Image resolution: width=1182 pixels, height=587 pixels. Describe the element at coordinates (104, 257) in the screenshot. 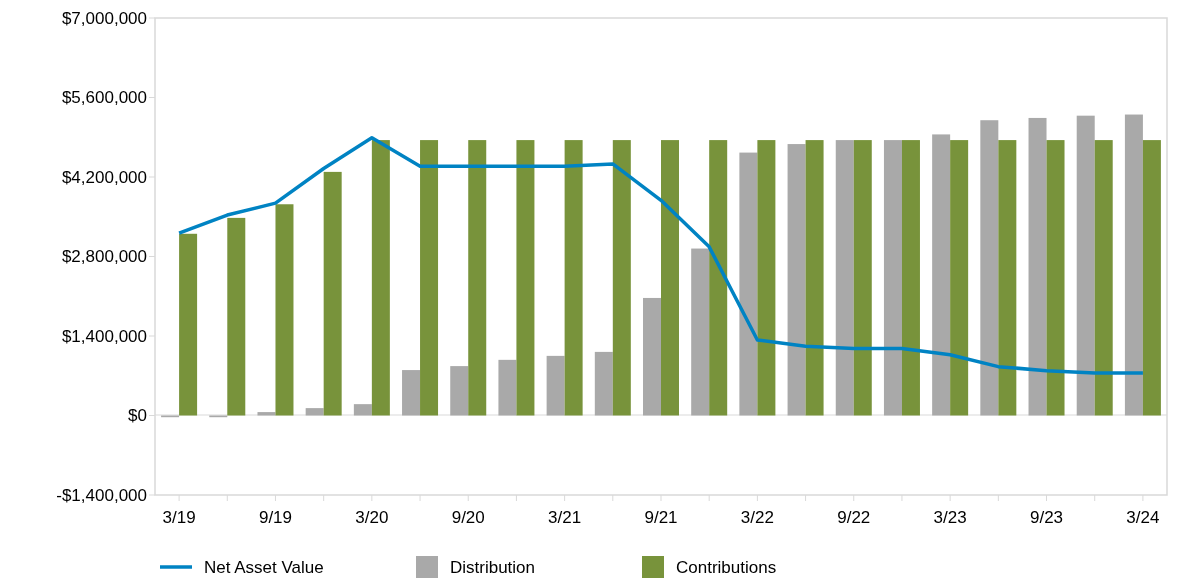

I see `y-tick-label: $2,800,000` at that location.